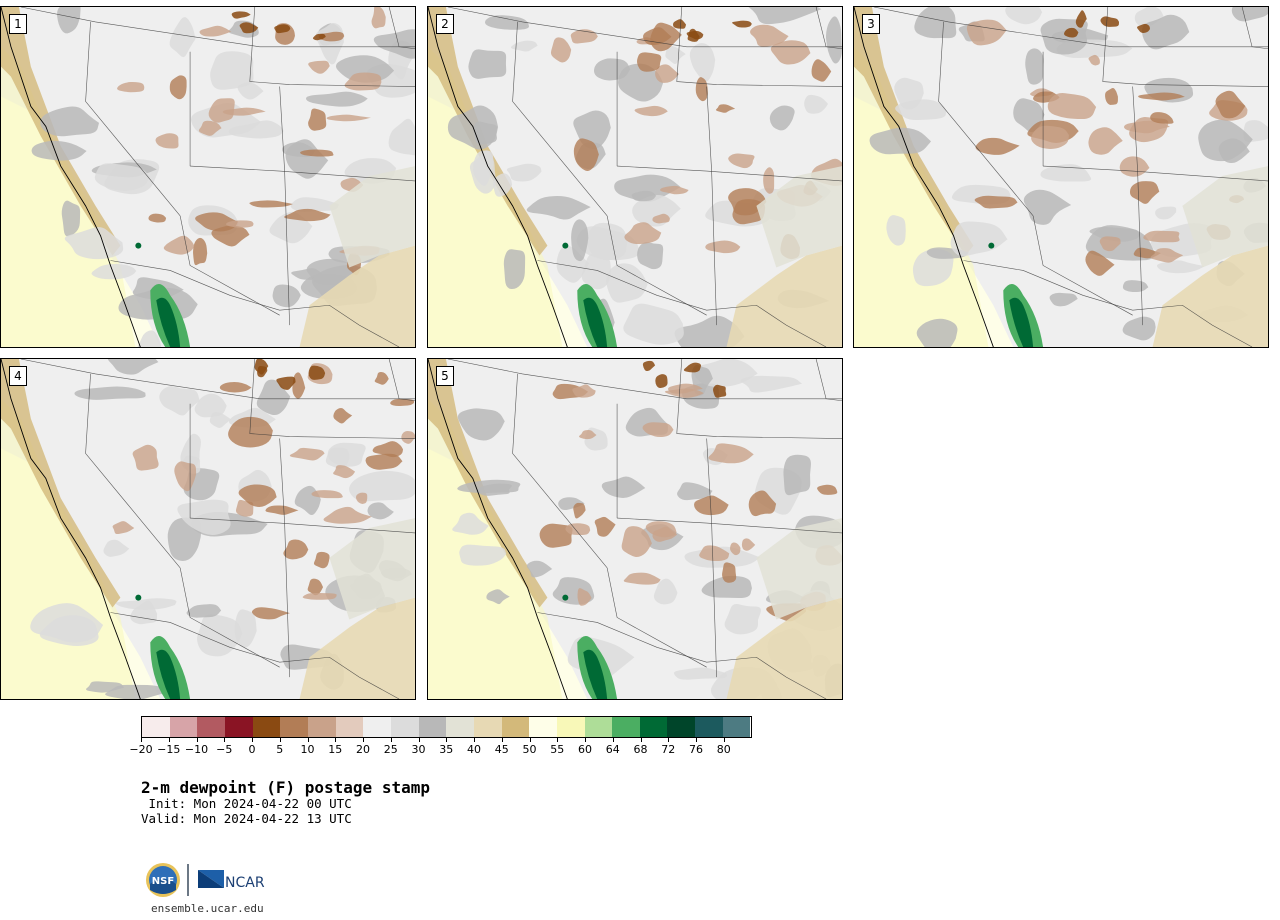  I want to click on product-title: 2-m dewpoint (F) postage stamp, so click(285, 787).